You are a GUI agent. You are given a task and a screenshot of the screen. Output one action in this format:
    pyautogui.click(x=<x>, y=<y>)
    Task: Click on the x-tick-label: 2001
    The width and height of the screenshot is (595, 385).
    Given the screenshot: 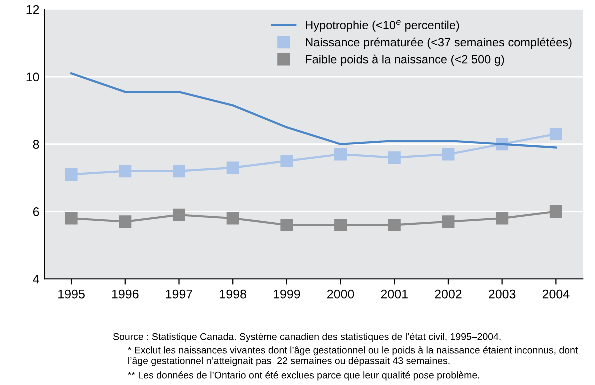 What is the action you would take?
    pyautogui.click(x=394, y=294)
    